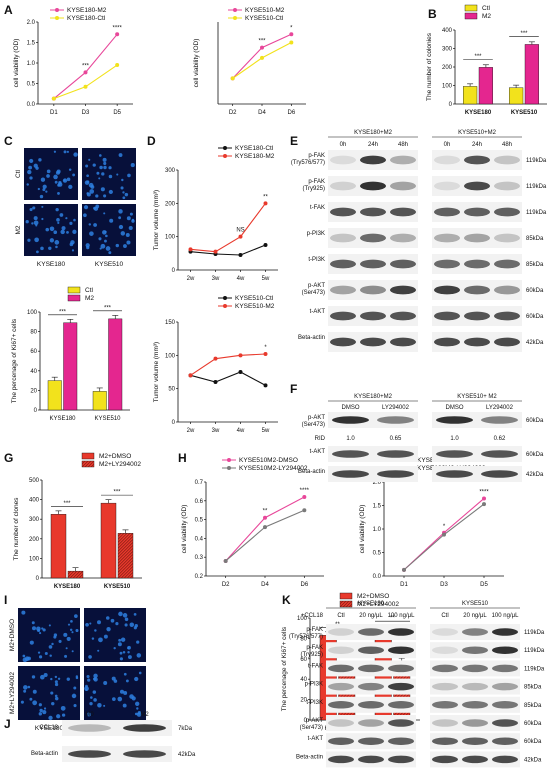 The width and height of the screenshot is (559, 781). Describe the element at coordinates (309, 757) in the screenshot. I see `blot-row-label: Beta-actin` at that location.